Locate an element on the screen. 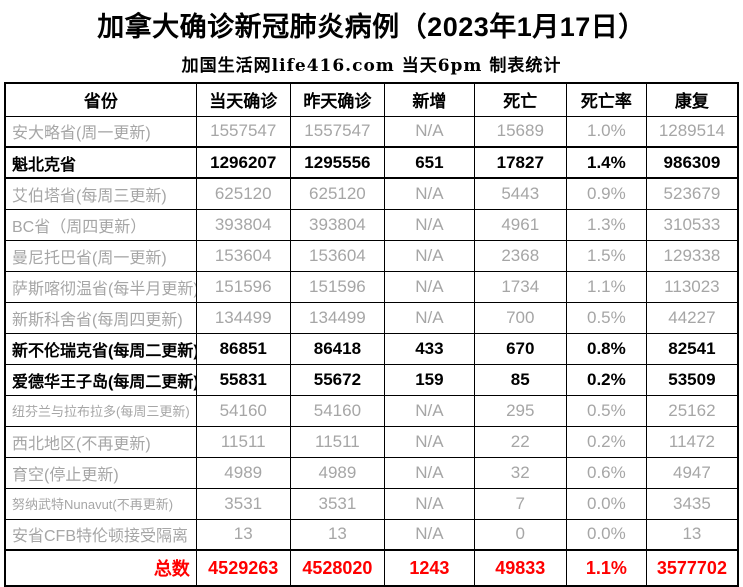  cell-yesterday-confirmed: 151596 is located at coordinates (337, 286).